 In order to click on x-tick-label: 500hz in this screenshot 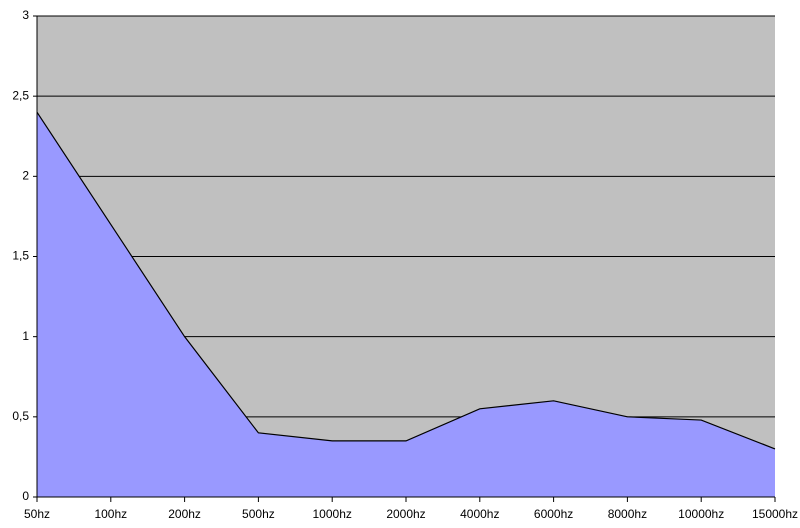, I will do `click(258, 514)`.